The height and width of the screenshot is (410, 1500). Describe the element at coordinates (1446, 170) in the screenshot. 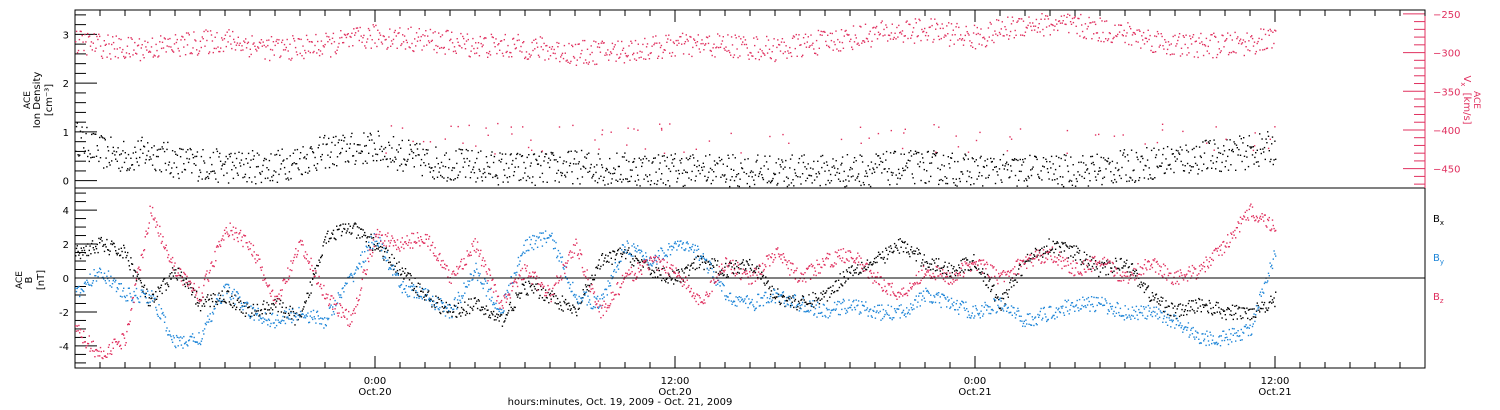

I see `right-tick-label: −450` at that location.